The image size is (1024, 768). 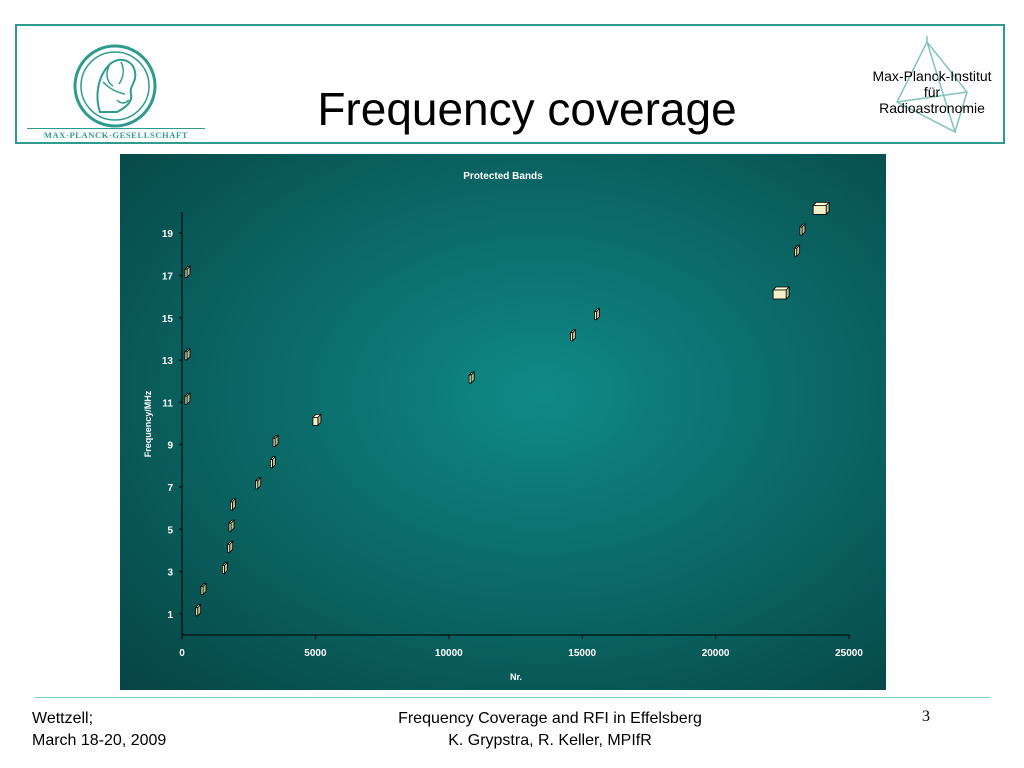 I want to click on x-tick-label: 5000, so click(x=315, y=653).